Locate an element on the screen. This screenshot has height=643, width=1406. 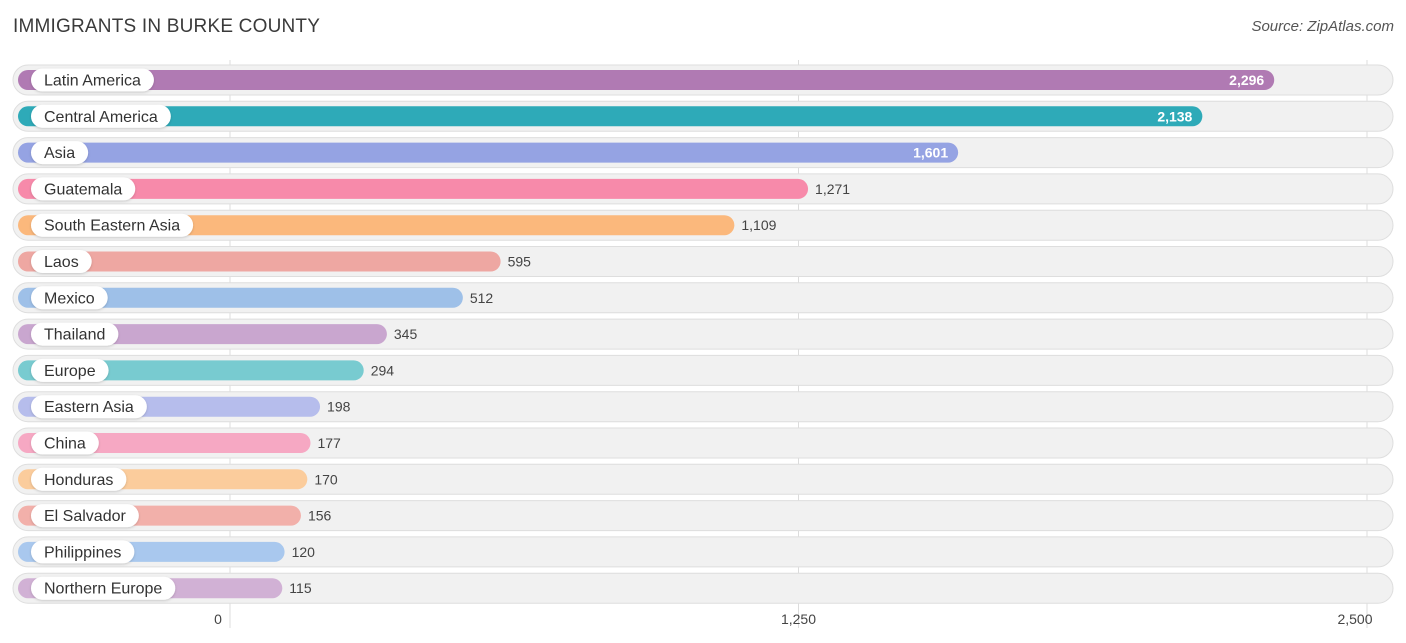
bar-label: Honduras is located at coordinates (78, 480).